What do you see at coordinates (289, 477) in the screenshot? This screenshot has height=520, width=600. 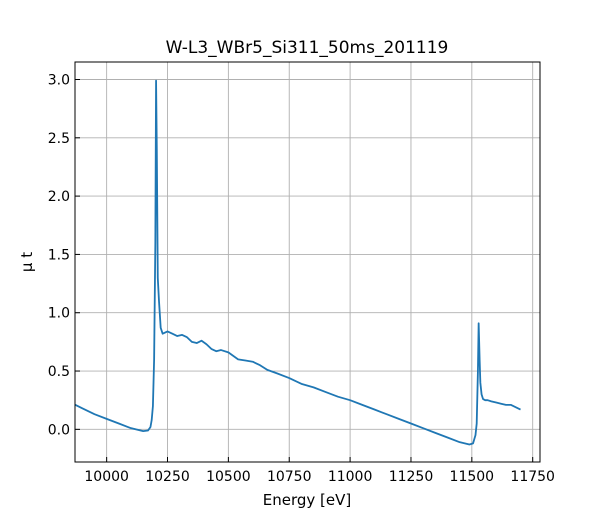 I see `x-tick-label: 10750` at bounding box center [289, 477].